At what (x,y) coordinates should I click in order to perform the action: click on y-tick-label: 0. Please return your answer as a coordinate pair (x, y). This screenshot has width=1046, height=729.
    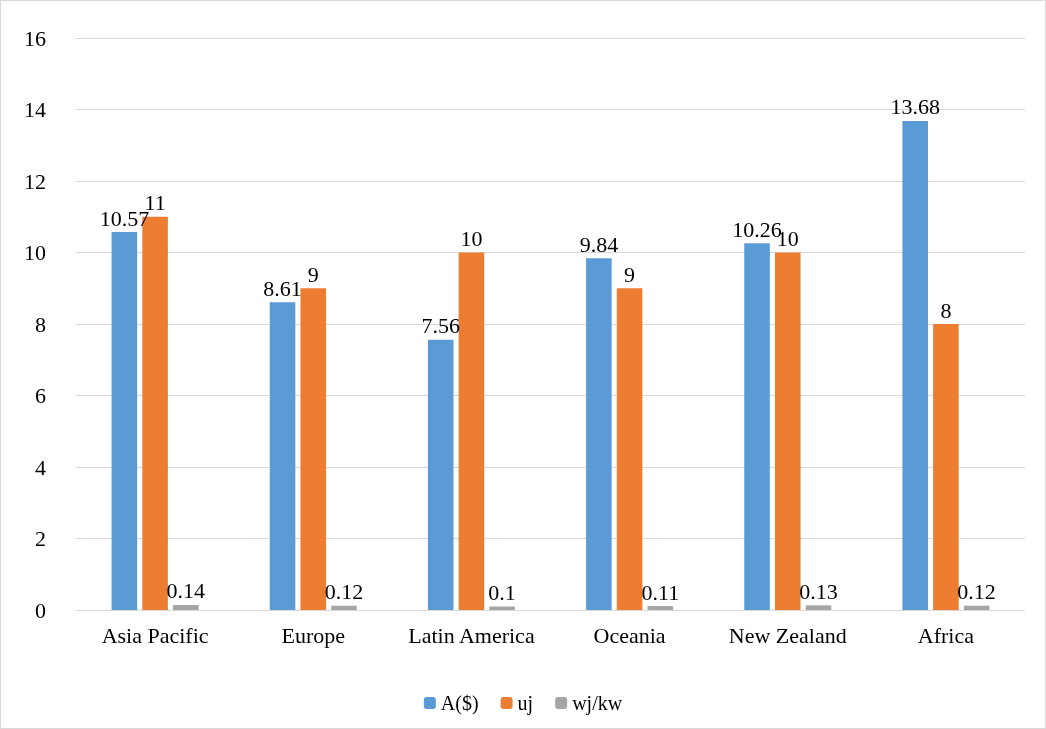
    Looking at the image, I should click on (40, 610).